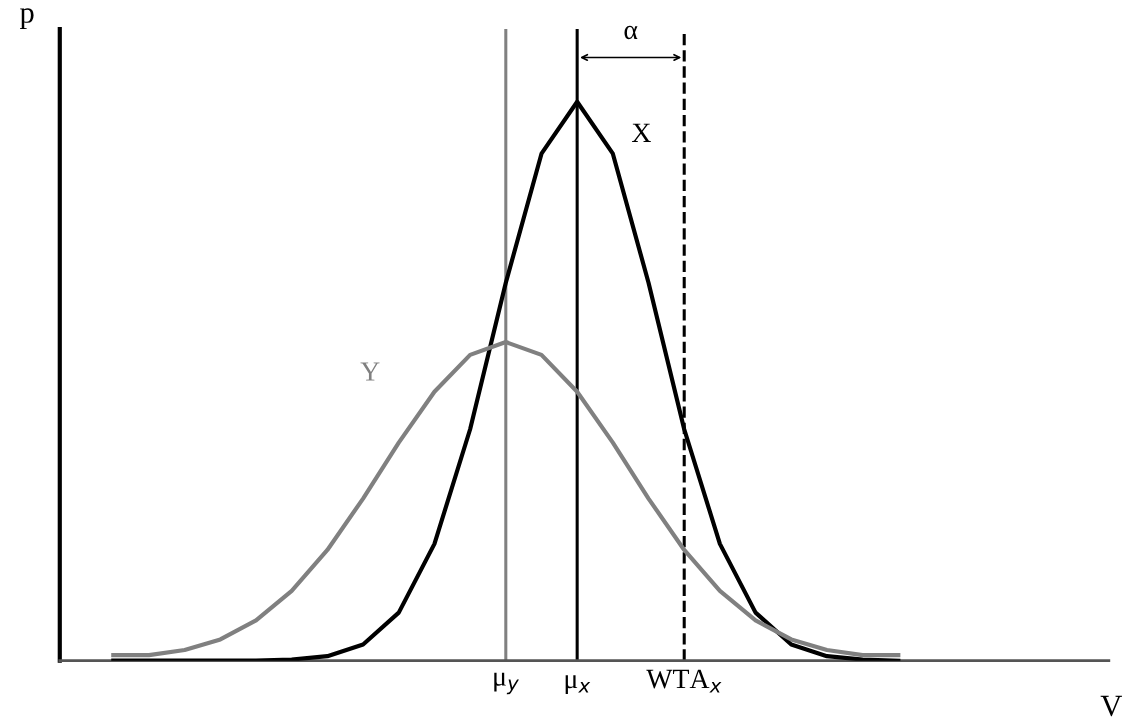  What do you see at coordinates (1111, 706) in the screenshot?
I see `text: V` at bounding box center [1111, 706].